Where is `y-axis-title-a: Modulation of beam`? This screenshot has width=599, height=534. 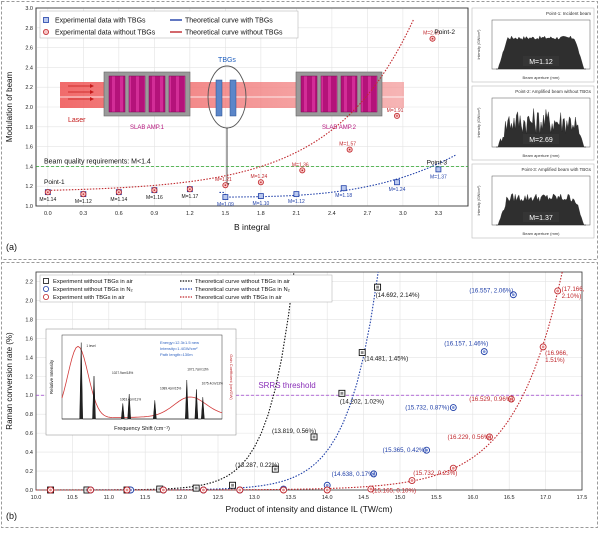
y-axis-title-a: Modulation of beam is located at coordinates (9, 107).